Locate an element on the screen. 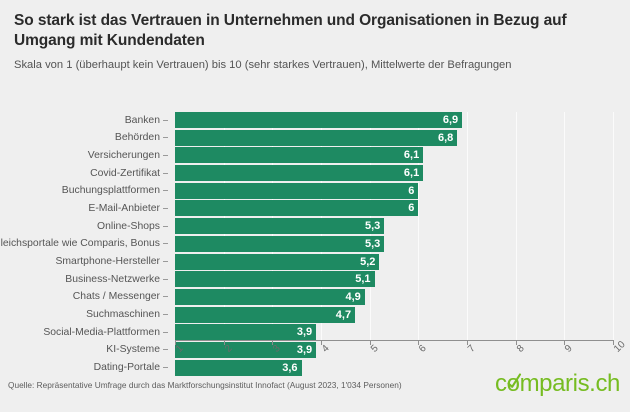  bar-row: 5,1 is located at coordinates (394, 279).